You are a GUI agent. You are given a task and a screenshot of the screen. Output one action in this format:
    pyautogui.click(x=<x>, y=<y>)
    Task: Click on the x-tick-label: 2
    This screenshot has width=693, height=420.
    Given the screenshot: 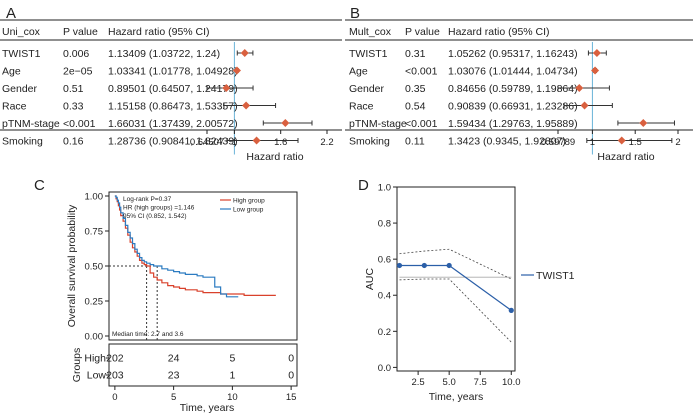 What is the action you would take?
    pyautogui.click(x=677, y=142)
    